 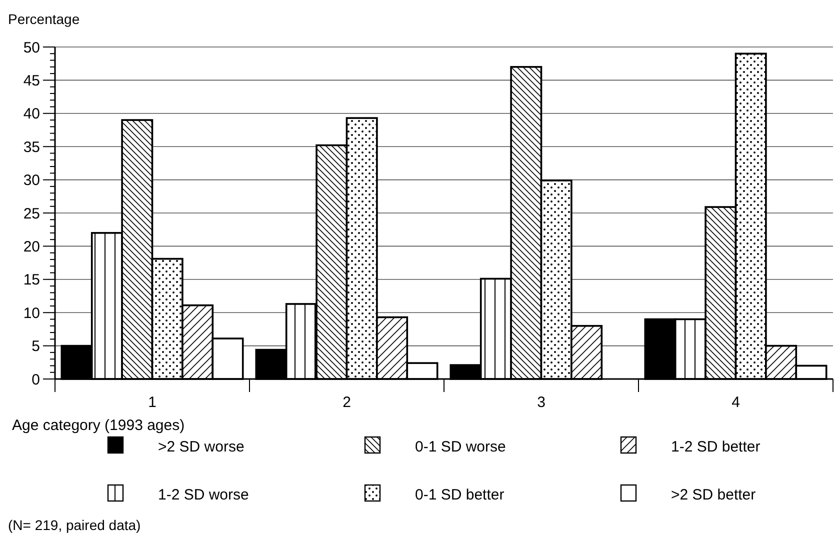 What do you see at coordinates (31, 147) in the screenshot?
I see `y-tick-label: 35` at bounding box center [31, 147].